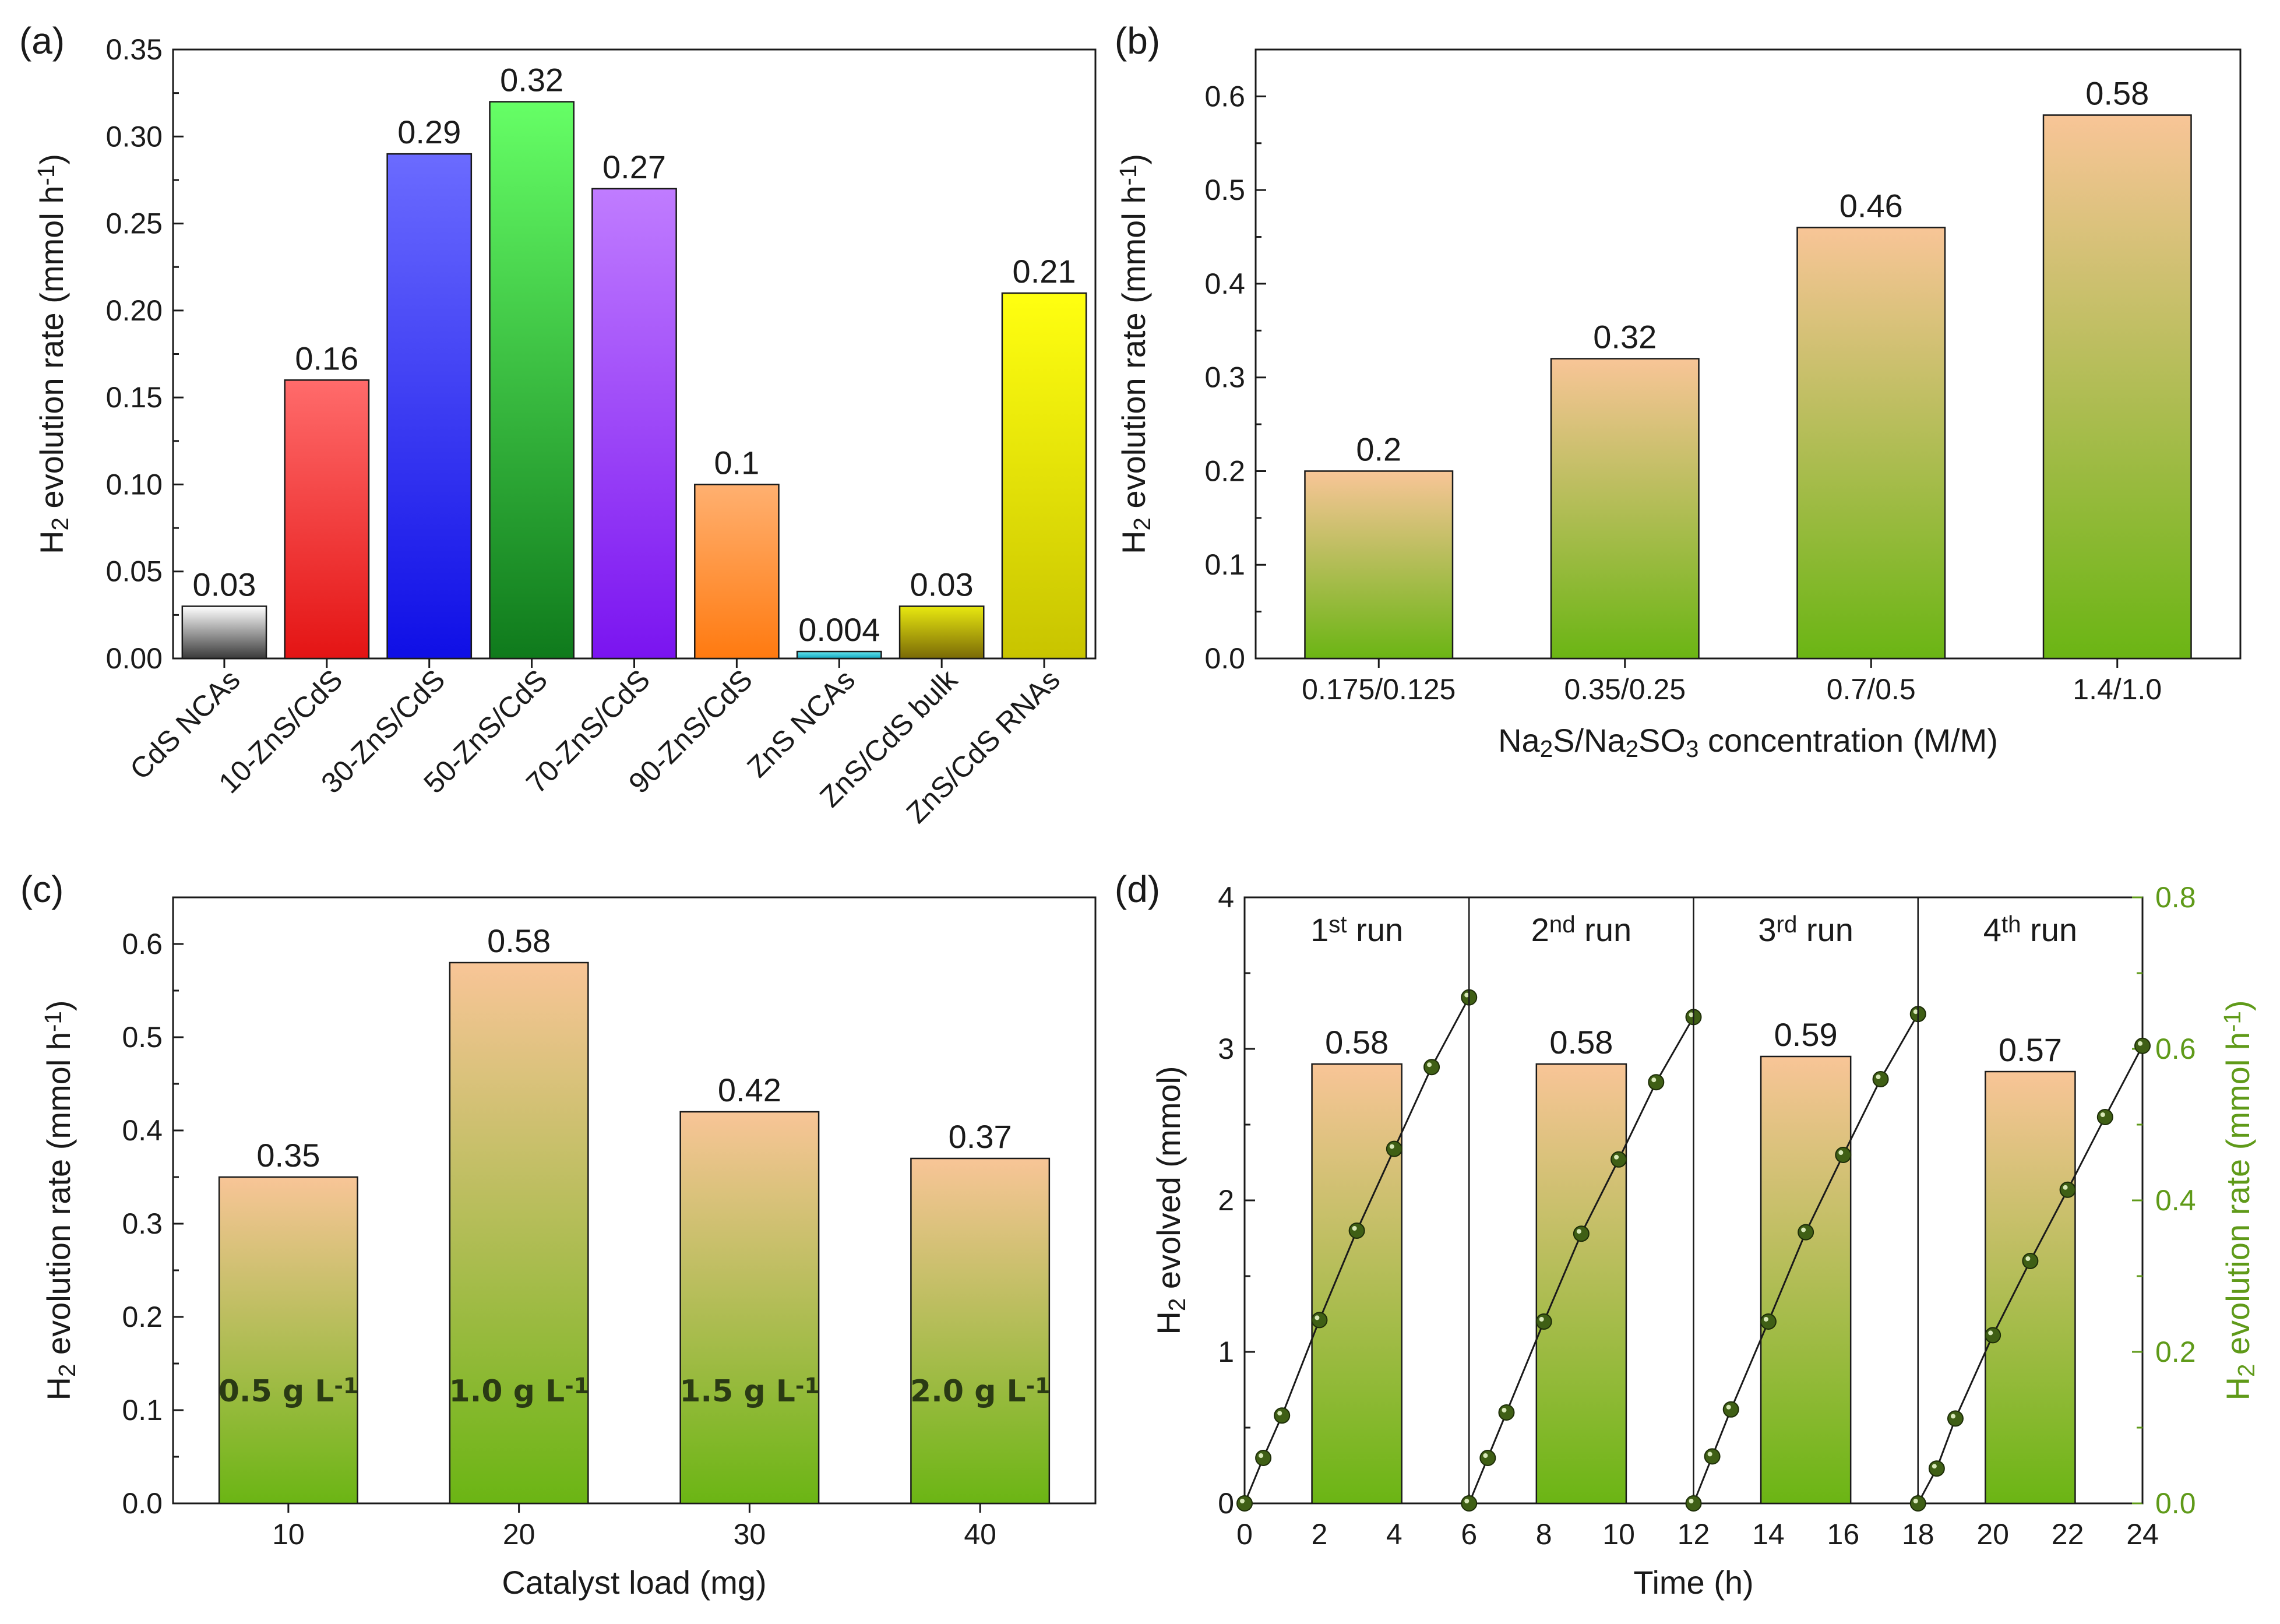  I want to click on y-tick-label: 0, so click(1226, 1504).